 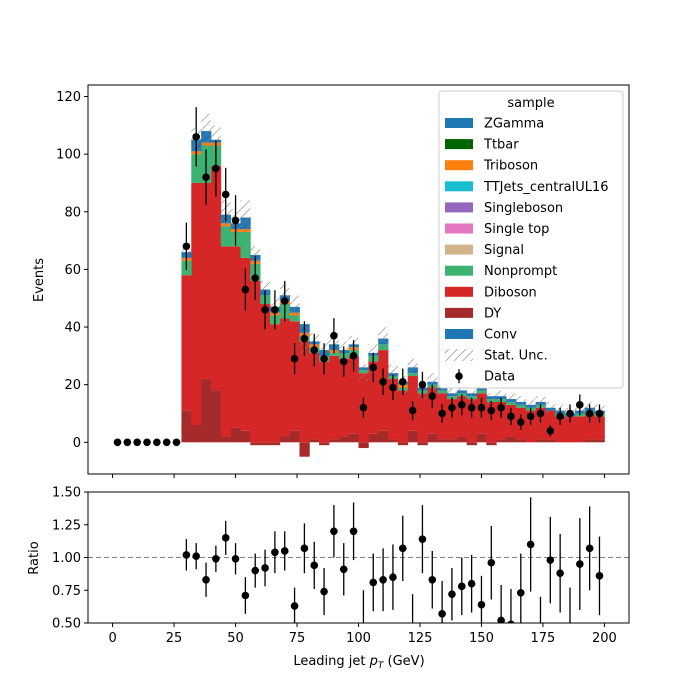 What do you see at coordinates (393, 565) in the screenshot?
I see `ratio-points` at bounding box center [393, 565].